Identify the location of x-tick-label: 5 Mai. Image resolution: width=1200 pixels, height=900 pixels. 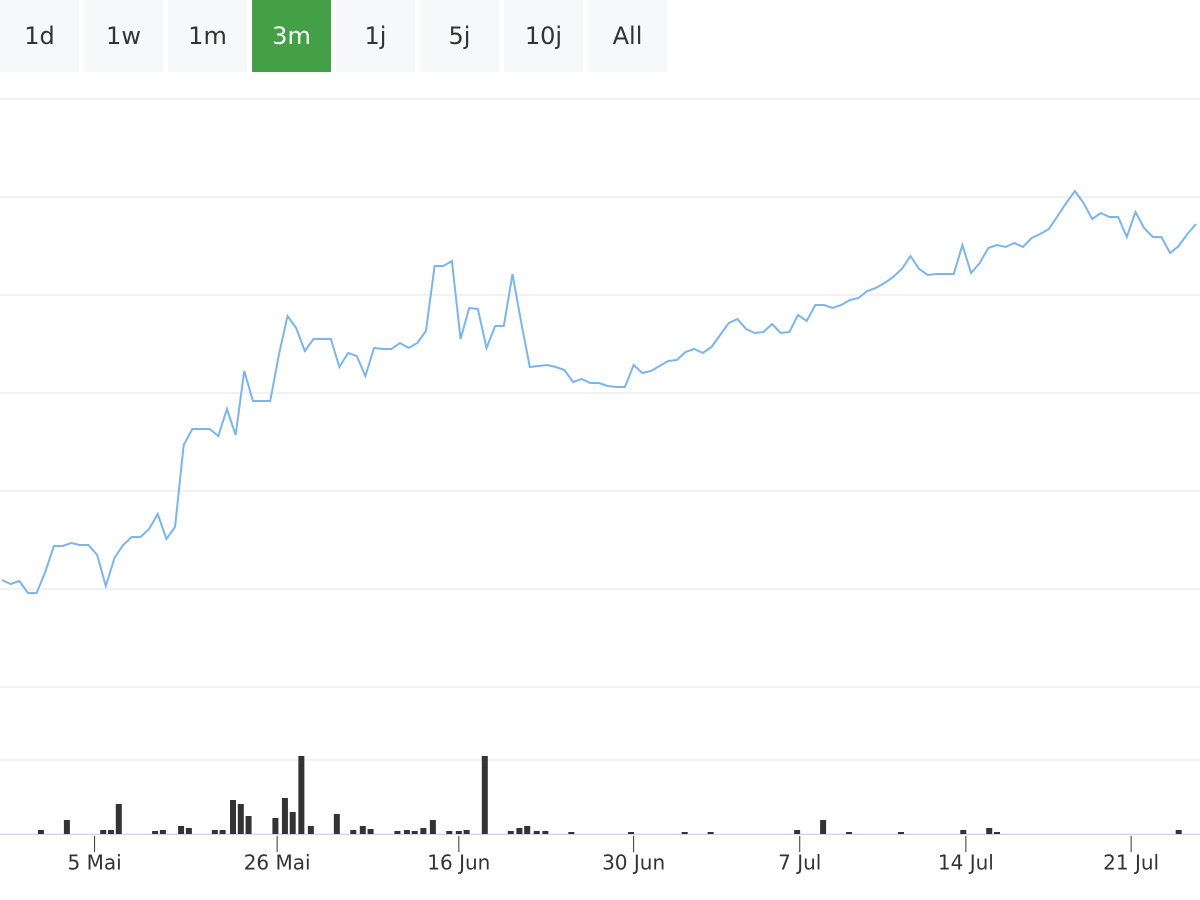
(94, 863).